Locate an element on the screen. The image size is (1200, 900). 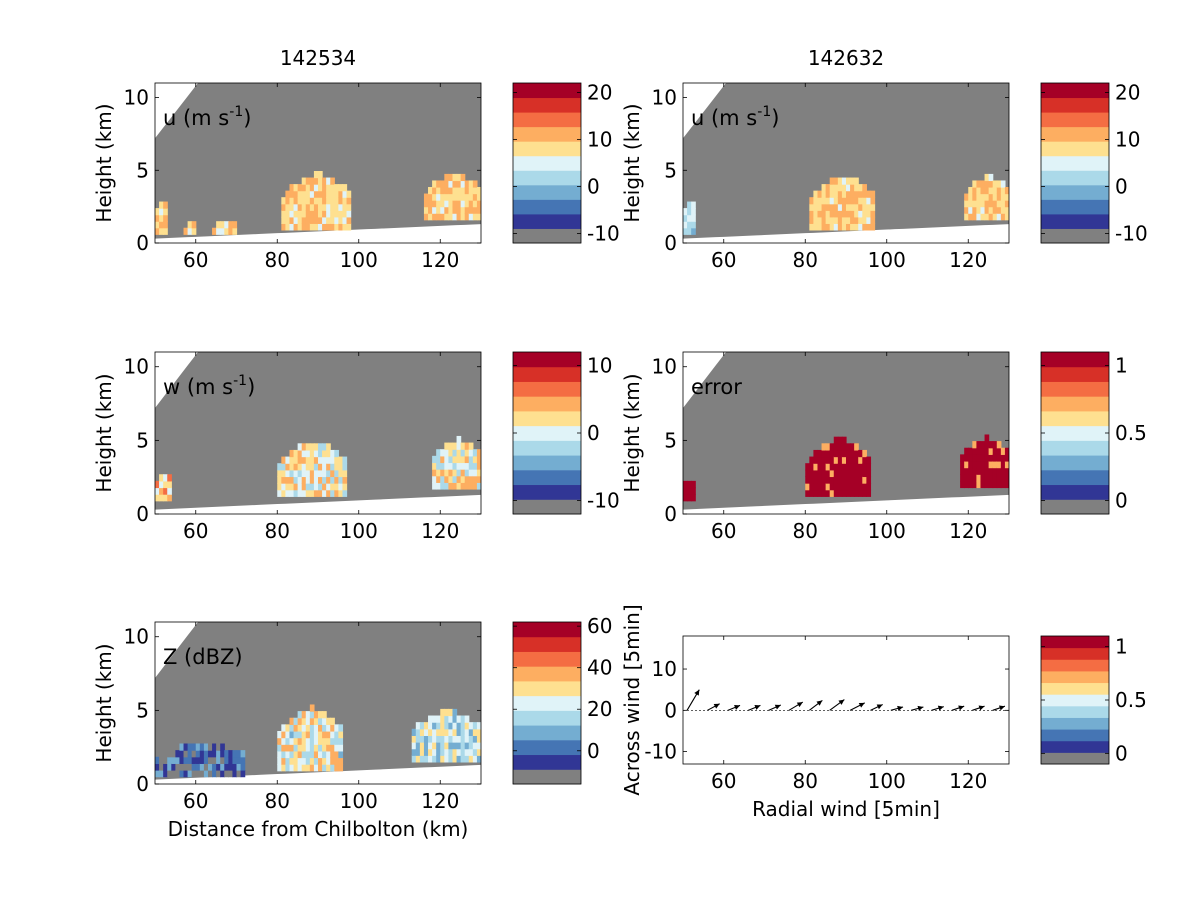
y-axis-label: Height (km) is located at coordinates (104, 432).